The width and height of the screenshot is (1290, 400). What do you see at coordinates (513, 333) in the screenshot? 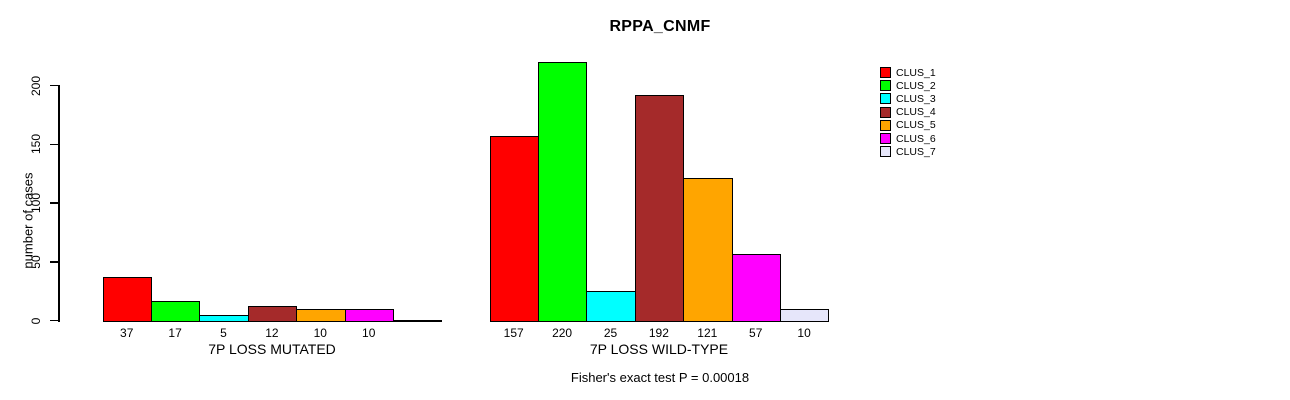
I see `bar-value-label: 157` at bounding box center [513, 333].